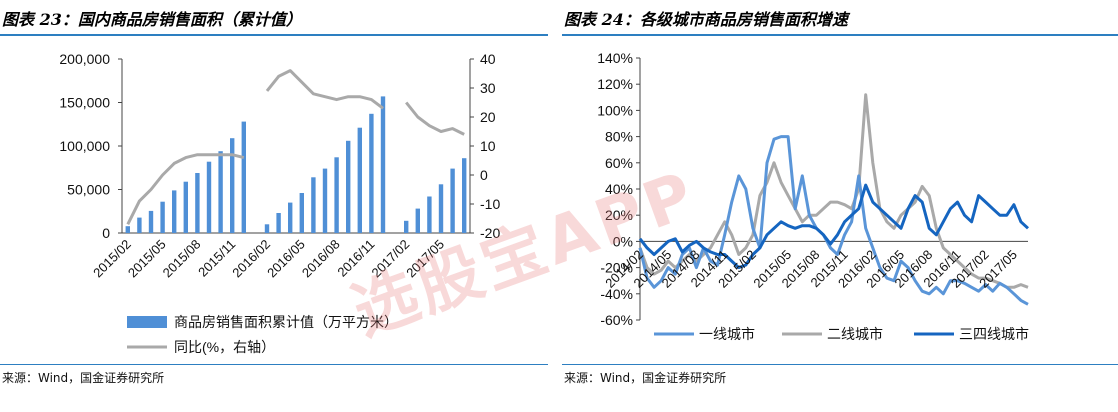 This screenshot has width=1118, height=412. Describe the element at coordinates (623, 241) in the screenshot. I see `y-tick-label: 0%` at that location.